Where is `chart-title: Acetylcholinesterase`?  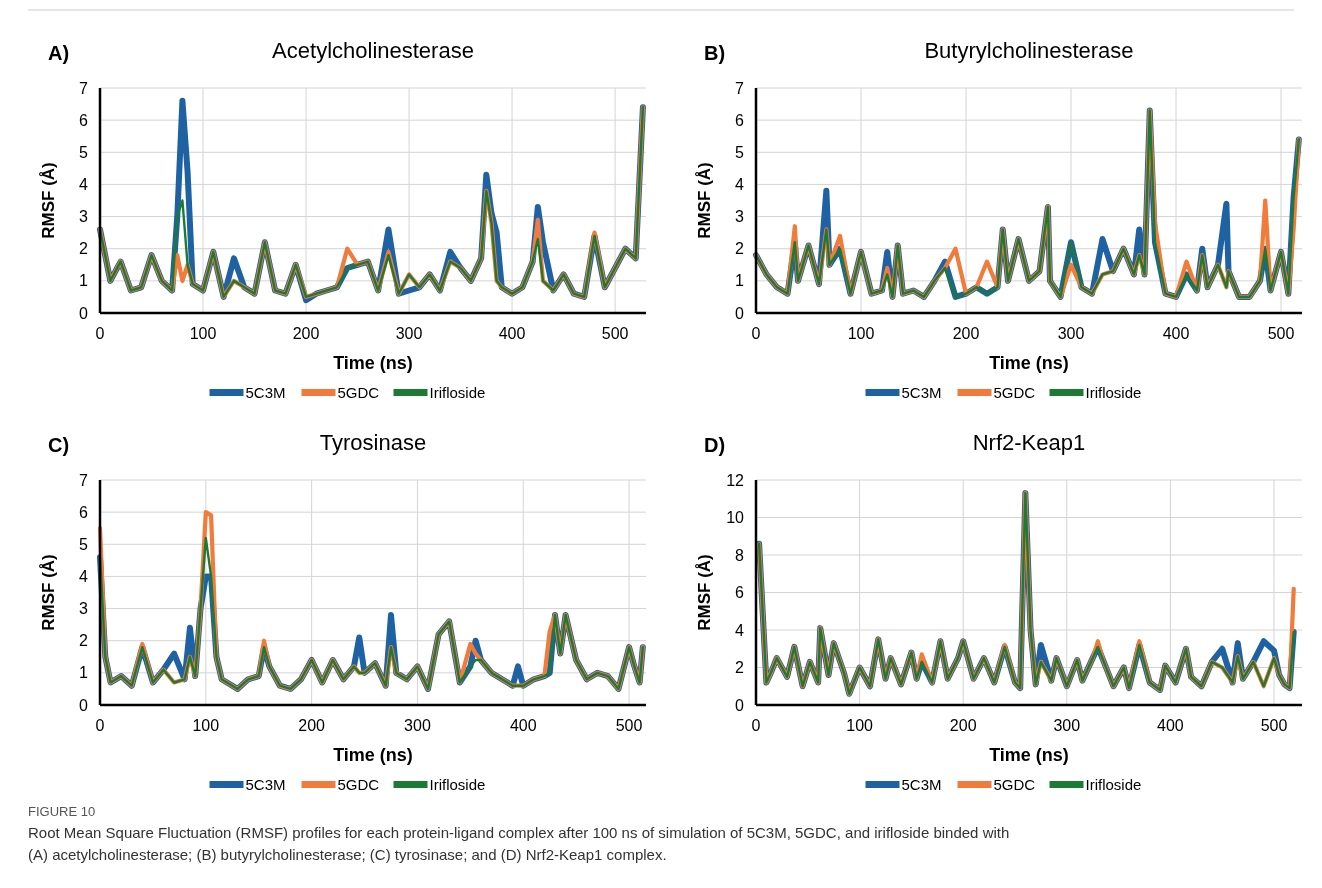
chart-title: Acetylcholinesterase is located at coordinates (373, 50).